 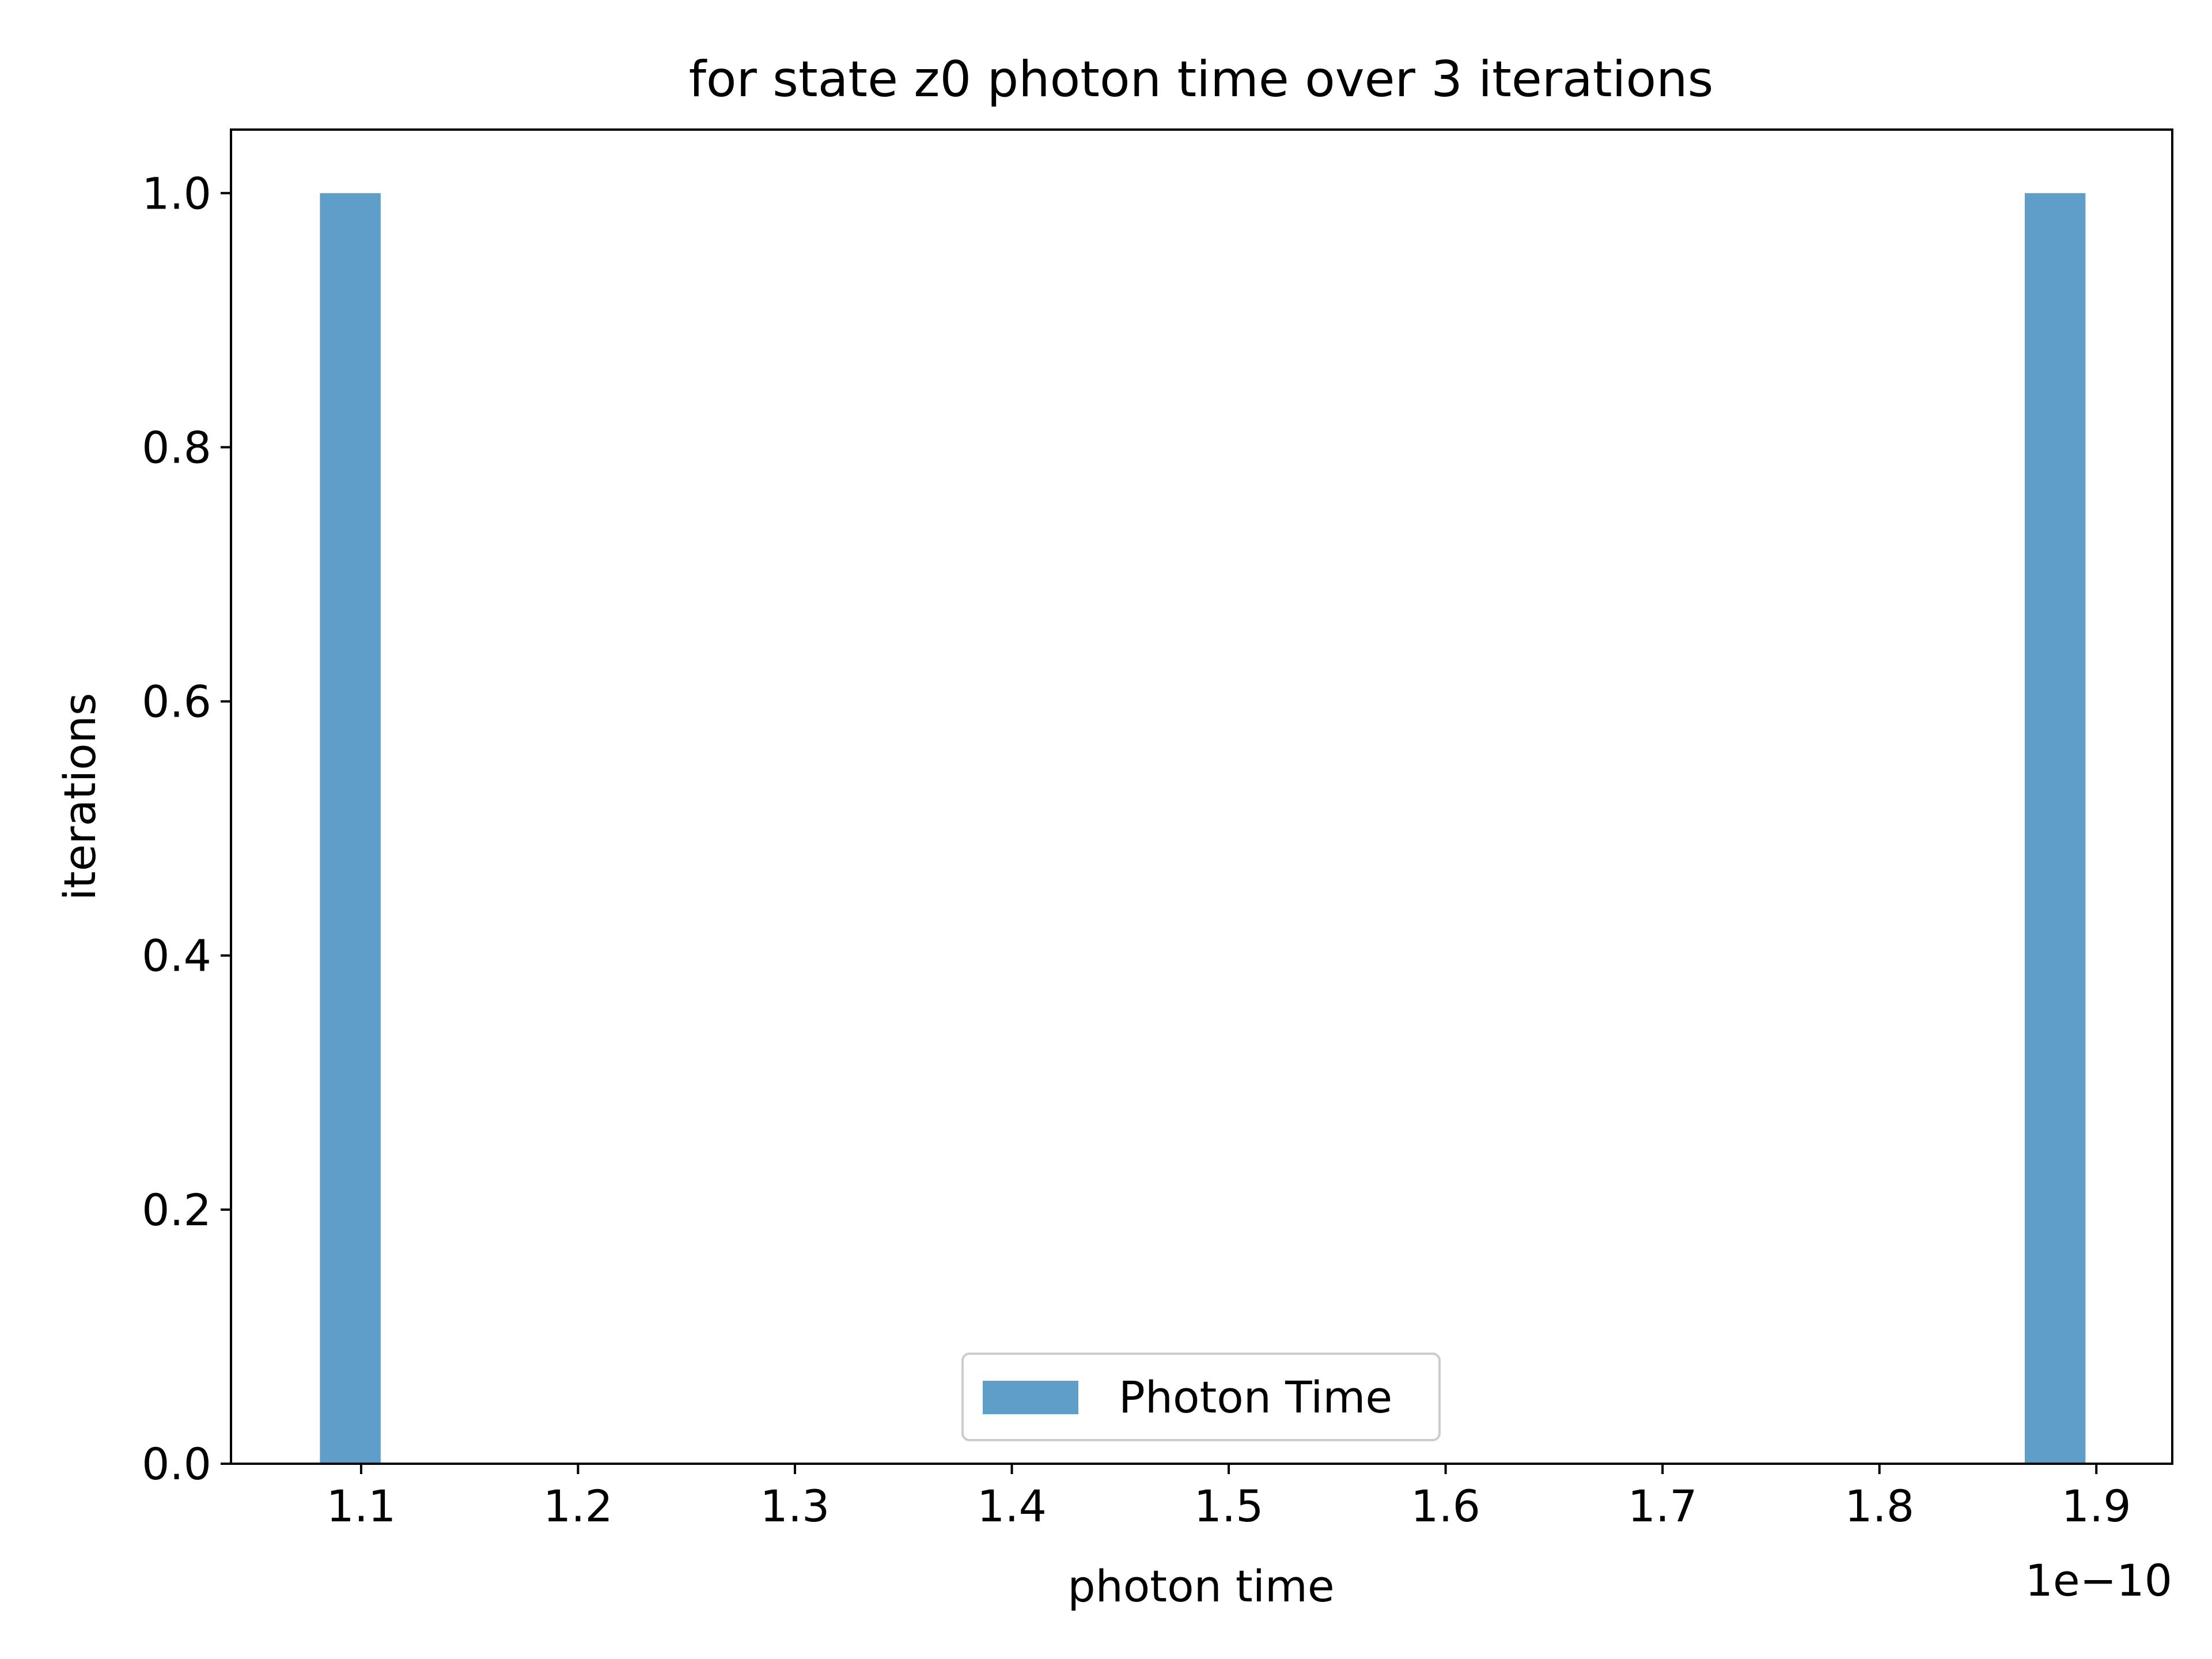 What do you see at coordinates (176, 193) in the screenshot?
I see `y-tick-label: 1.0` at bounding box center [176, 193].